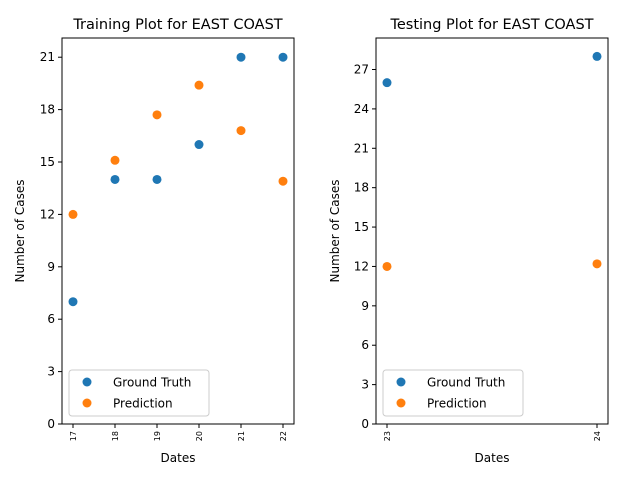  What do you see at coordinates (47, 162) in the screenshot?
I see `training-ytick-label: 15` at bounding box center [47, 162].